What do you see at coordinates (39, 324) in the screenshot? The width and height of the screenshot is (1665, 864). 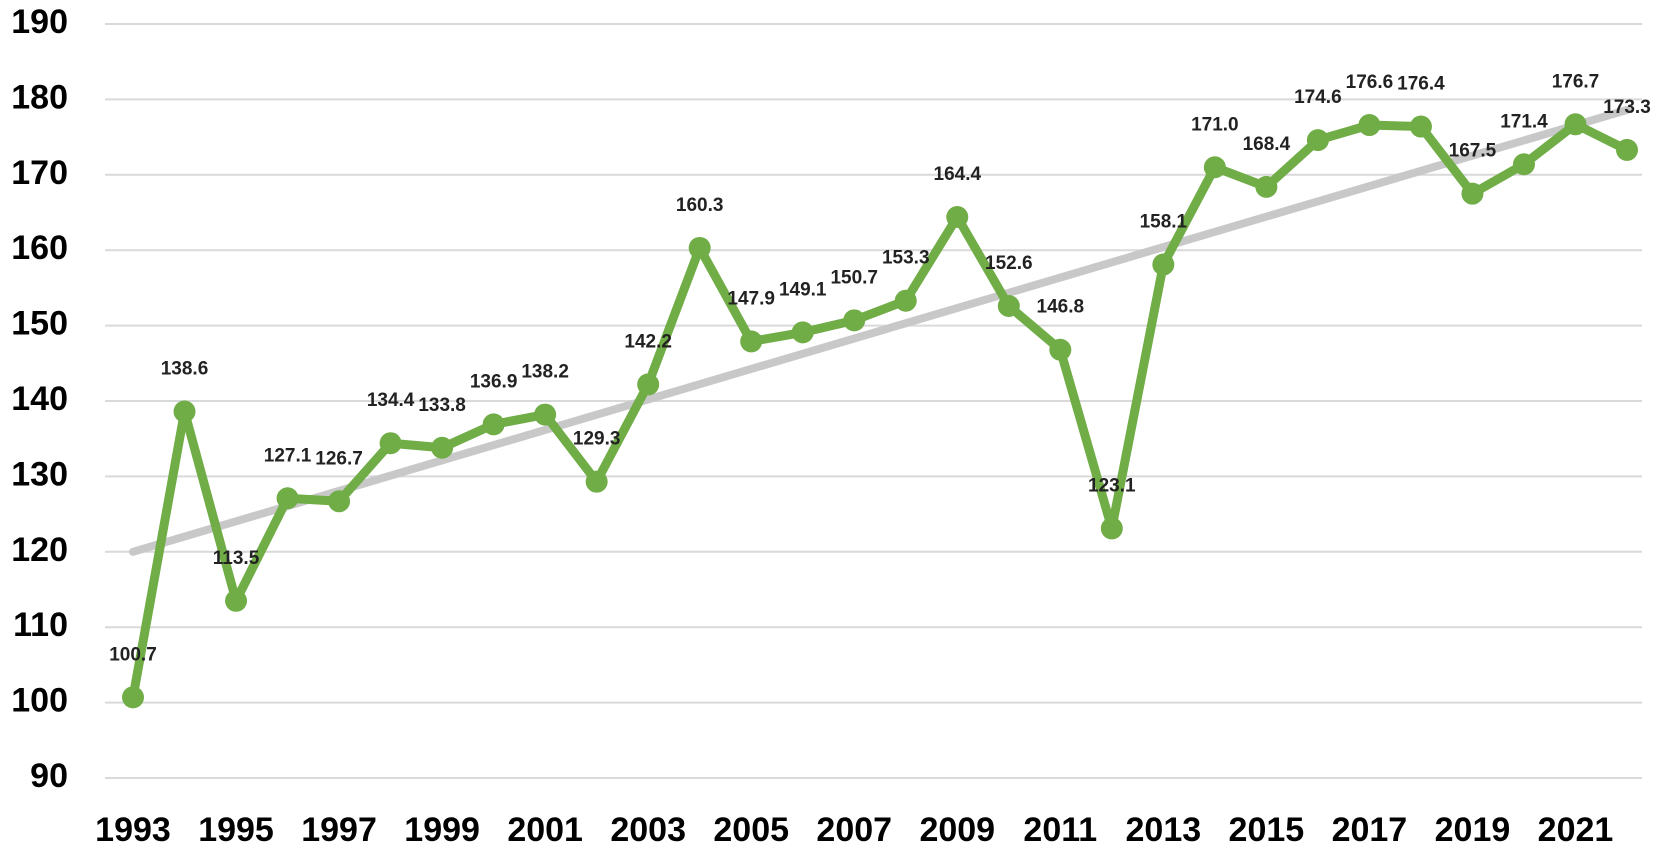 I see `y-tick-label: 150` at bounding box center [39, 324].